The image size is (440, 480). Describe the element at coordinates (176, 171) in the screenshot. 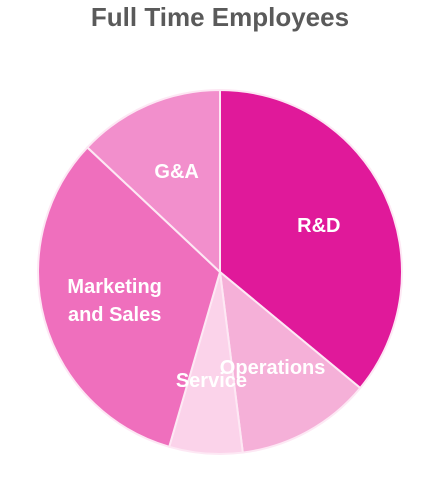

I see `slice-label: G&A` at that location.